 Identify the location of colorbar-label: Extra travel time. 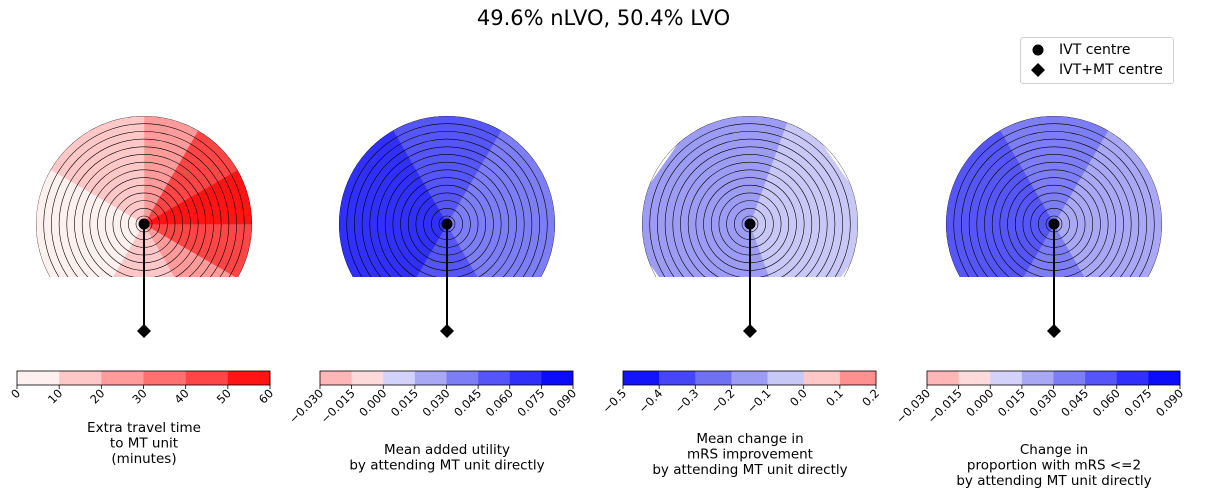
(144, 428).